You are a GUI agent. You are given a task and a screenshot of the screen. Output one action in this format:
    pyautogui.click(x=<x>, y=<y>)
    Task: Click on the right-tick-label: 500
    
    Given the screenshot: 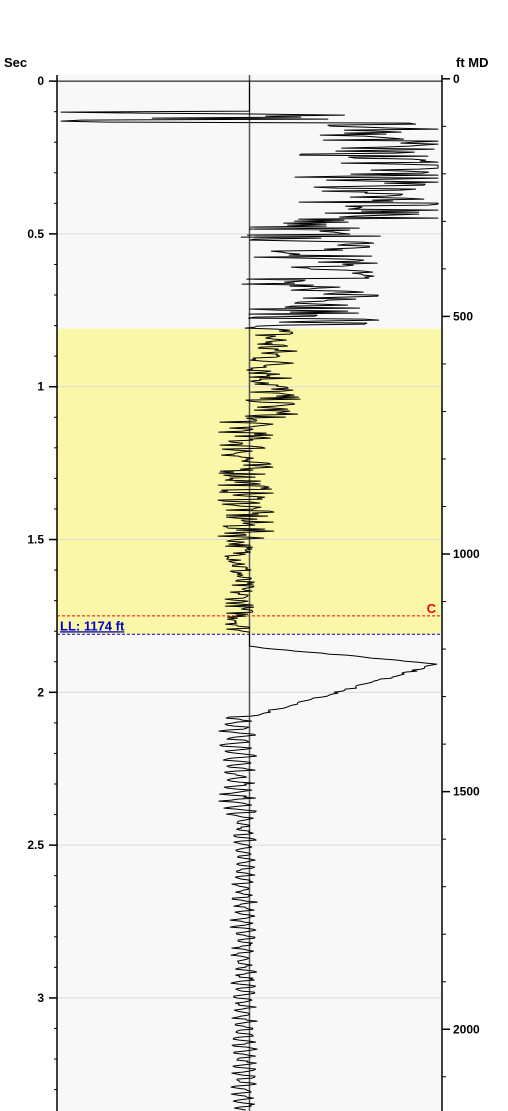 What is the action you would take?
    pyautogui.click(x=463, y=316)
    